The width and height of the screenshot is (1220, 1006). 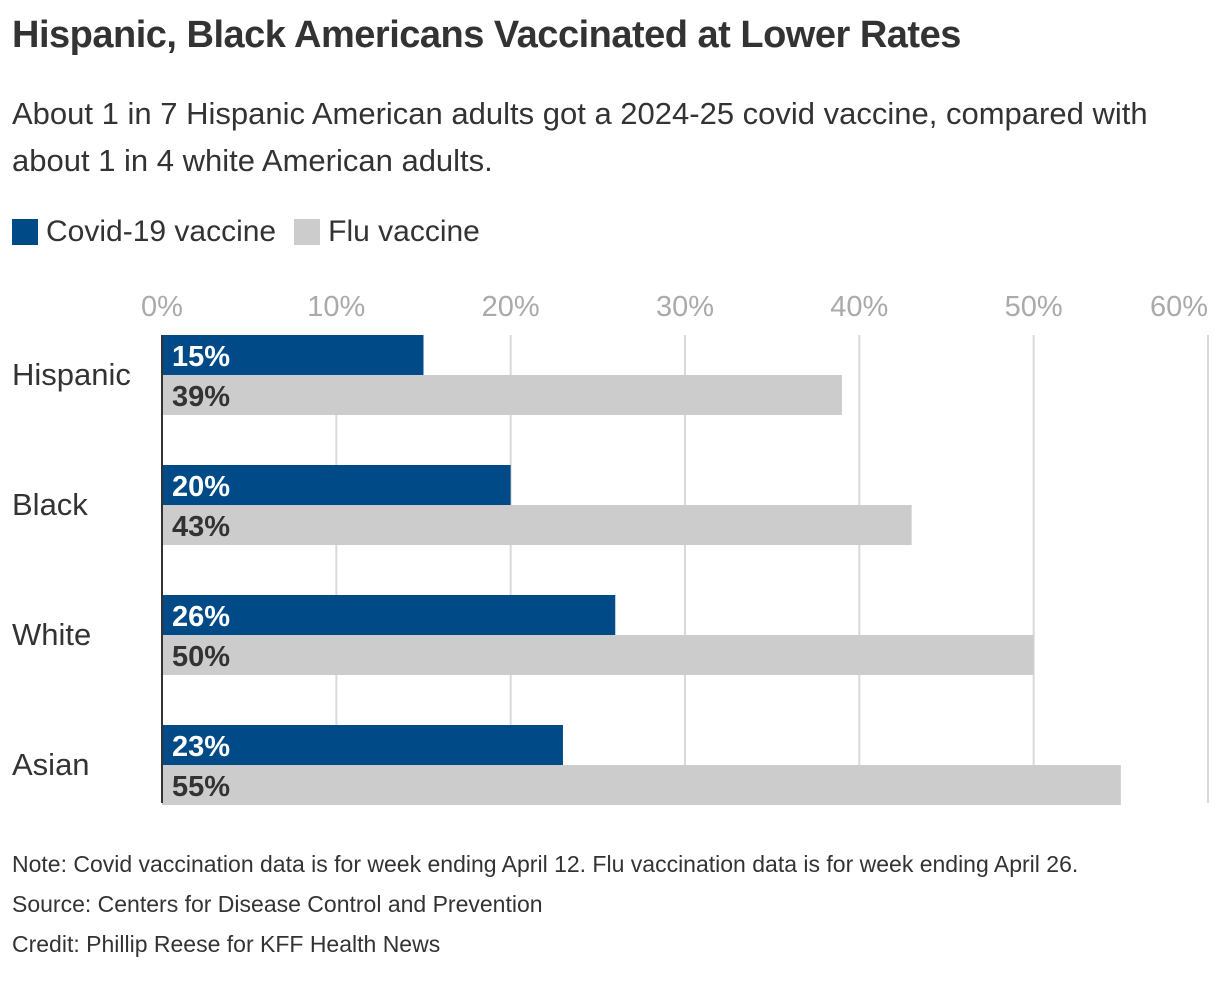 What do you see at coordinates (51, 764) in the screenshot?
I see `category-label: Asian` at bounding box center [51, 764].